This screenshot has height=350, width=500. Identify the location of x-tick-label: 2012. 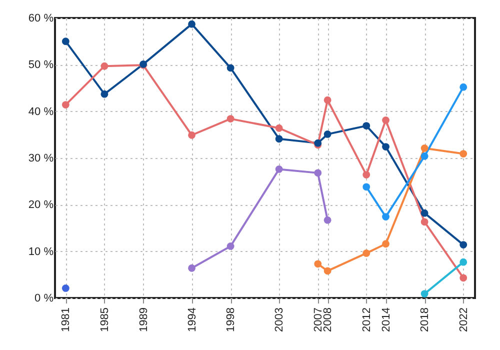
(366, 320).